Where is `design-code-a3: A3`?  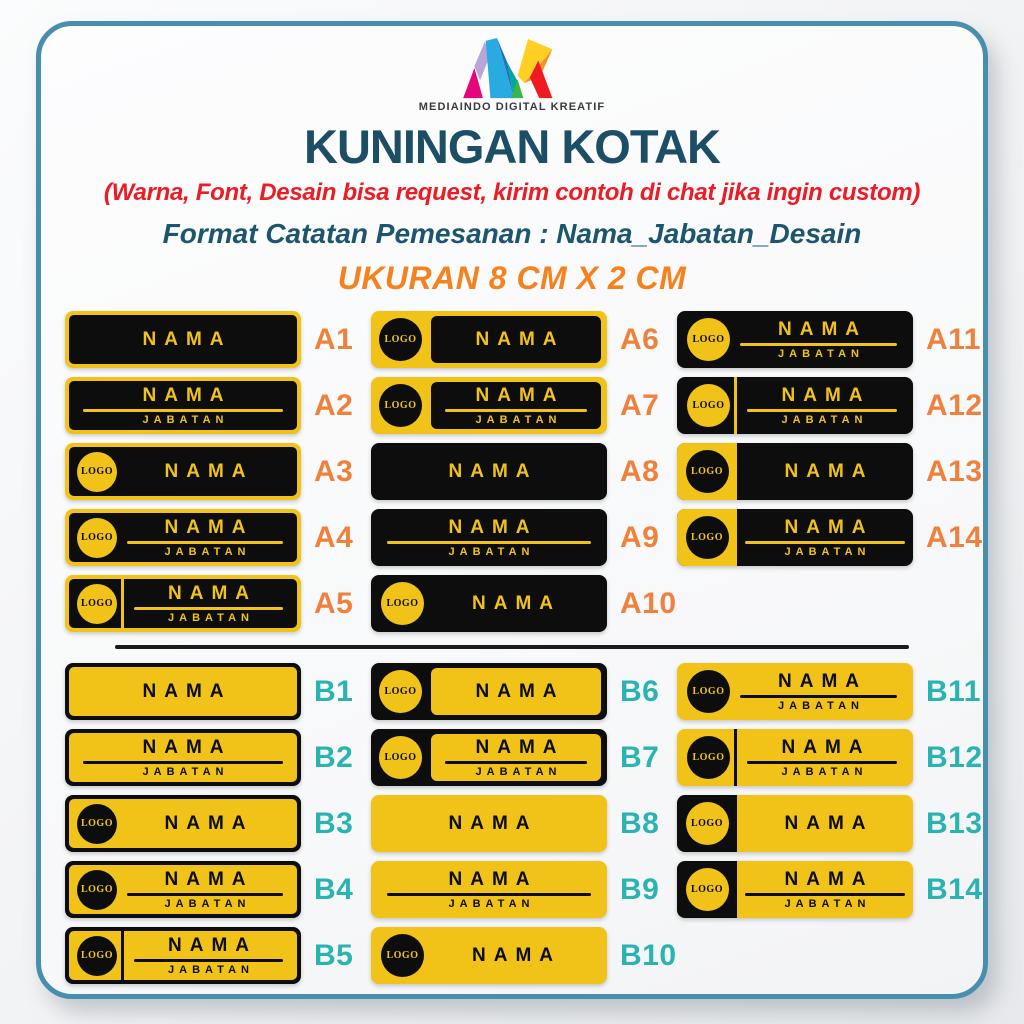 design-code-a3: A3 is located at coordinates (334, 471).